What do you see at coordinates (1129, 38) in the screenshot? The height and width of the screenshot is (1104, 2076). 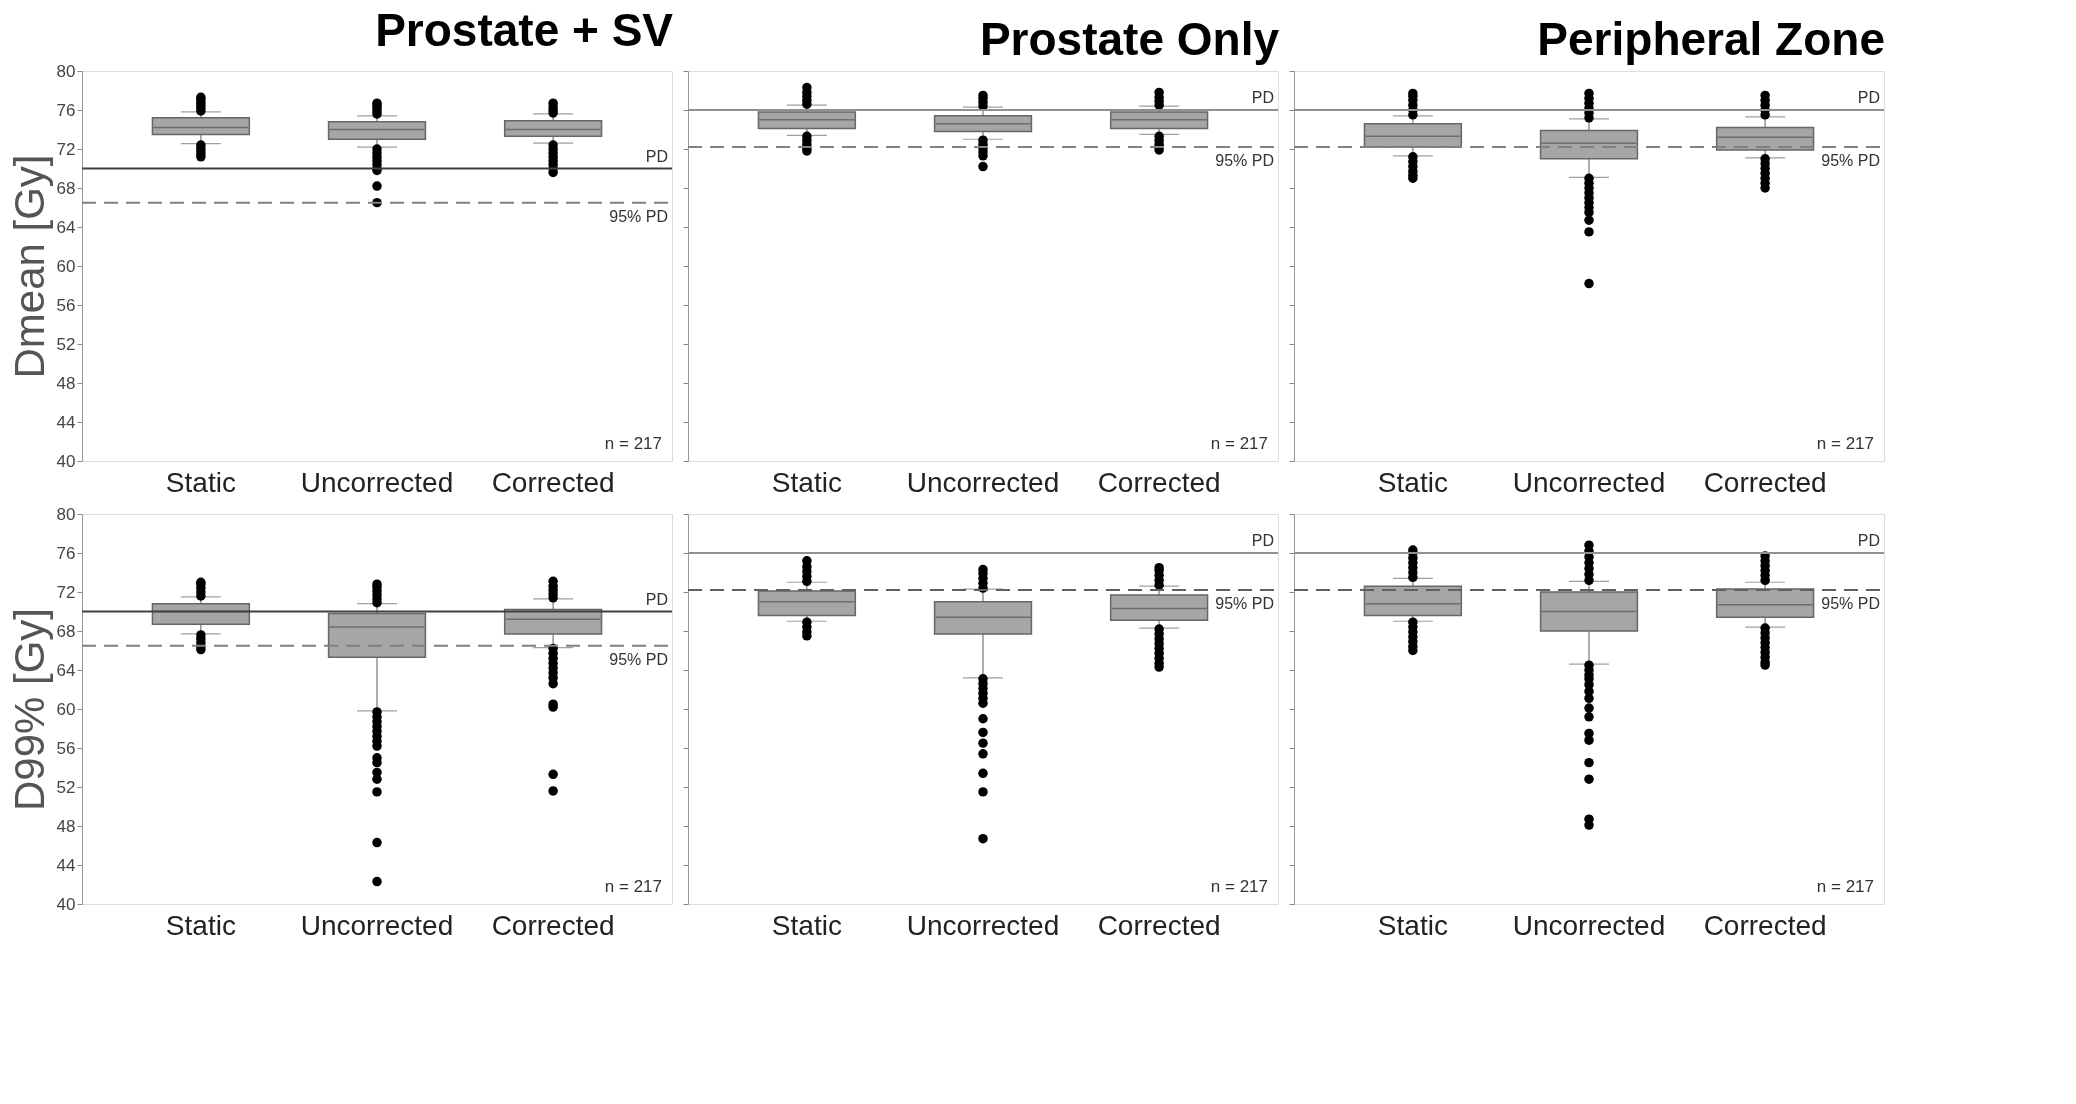 I see `chart-title: Prostate Only` at bounding box center [1129, 38].